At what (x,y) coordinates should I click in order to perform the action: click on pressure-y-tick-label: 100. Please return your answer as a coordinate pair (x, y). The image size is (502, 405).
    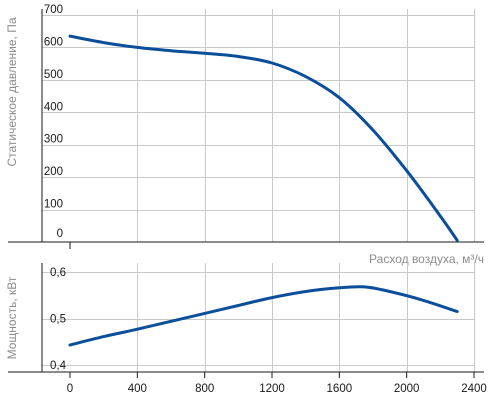
    Looking at the image, I should click on (53, 205).